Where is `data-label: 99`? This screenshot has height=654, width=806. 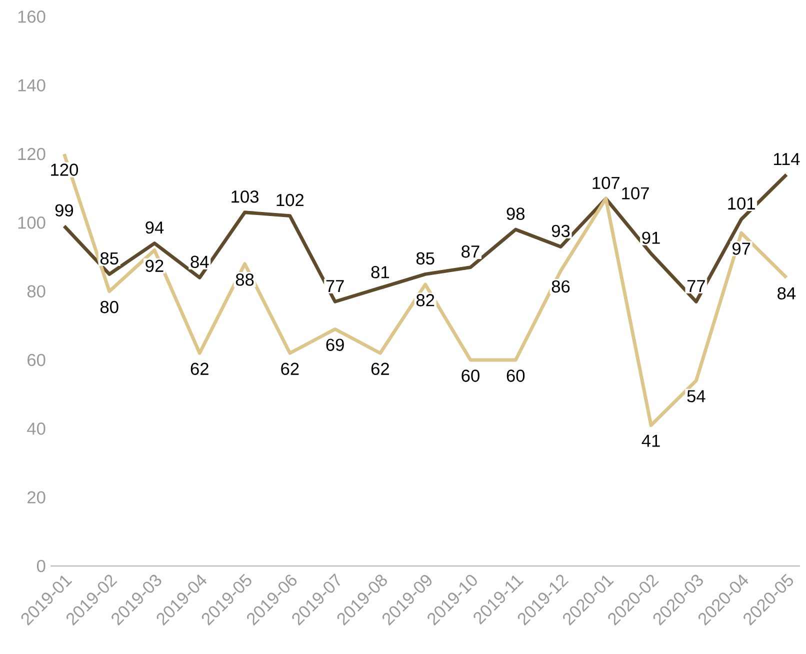 data-label: 99 is located at coordinates (64, 210).